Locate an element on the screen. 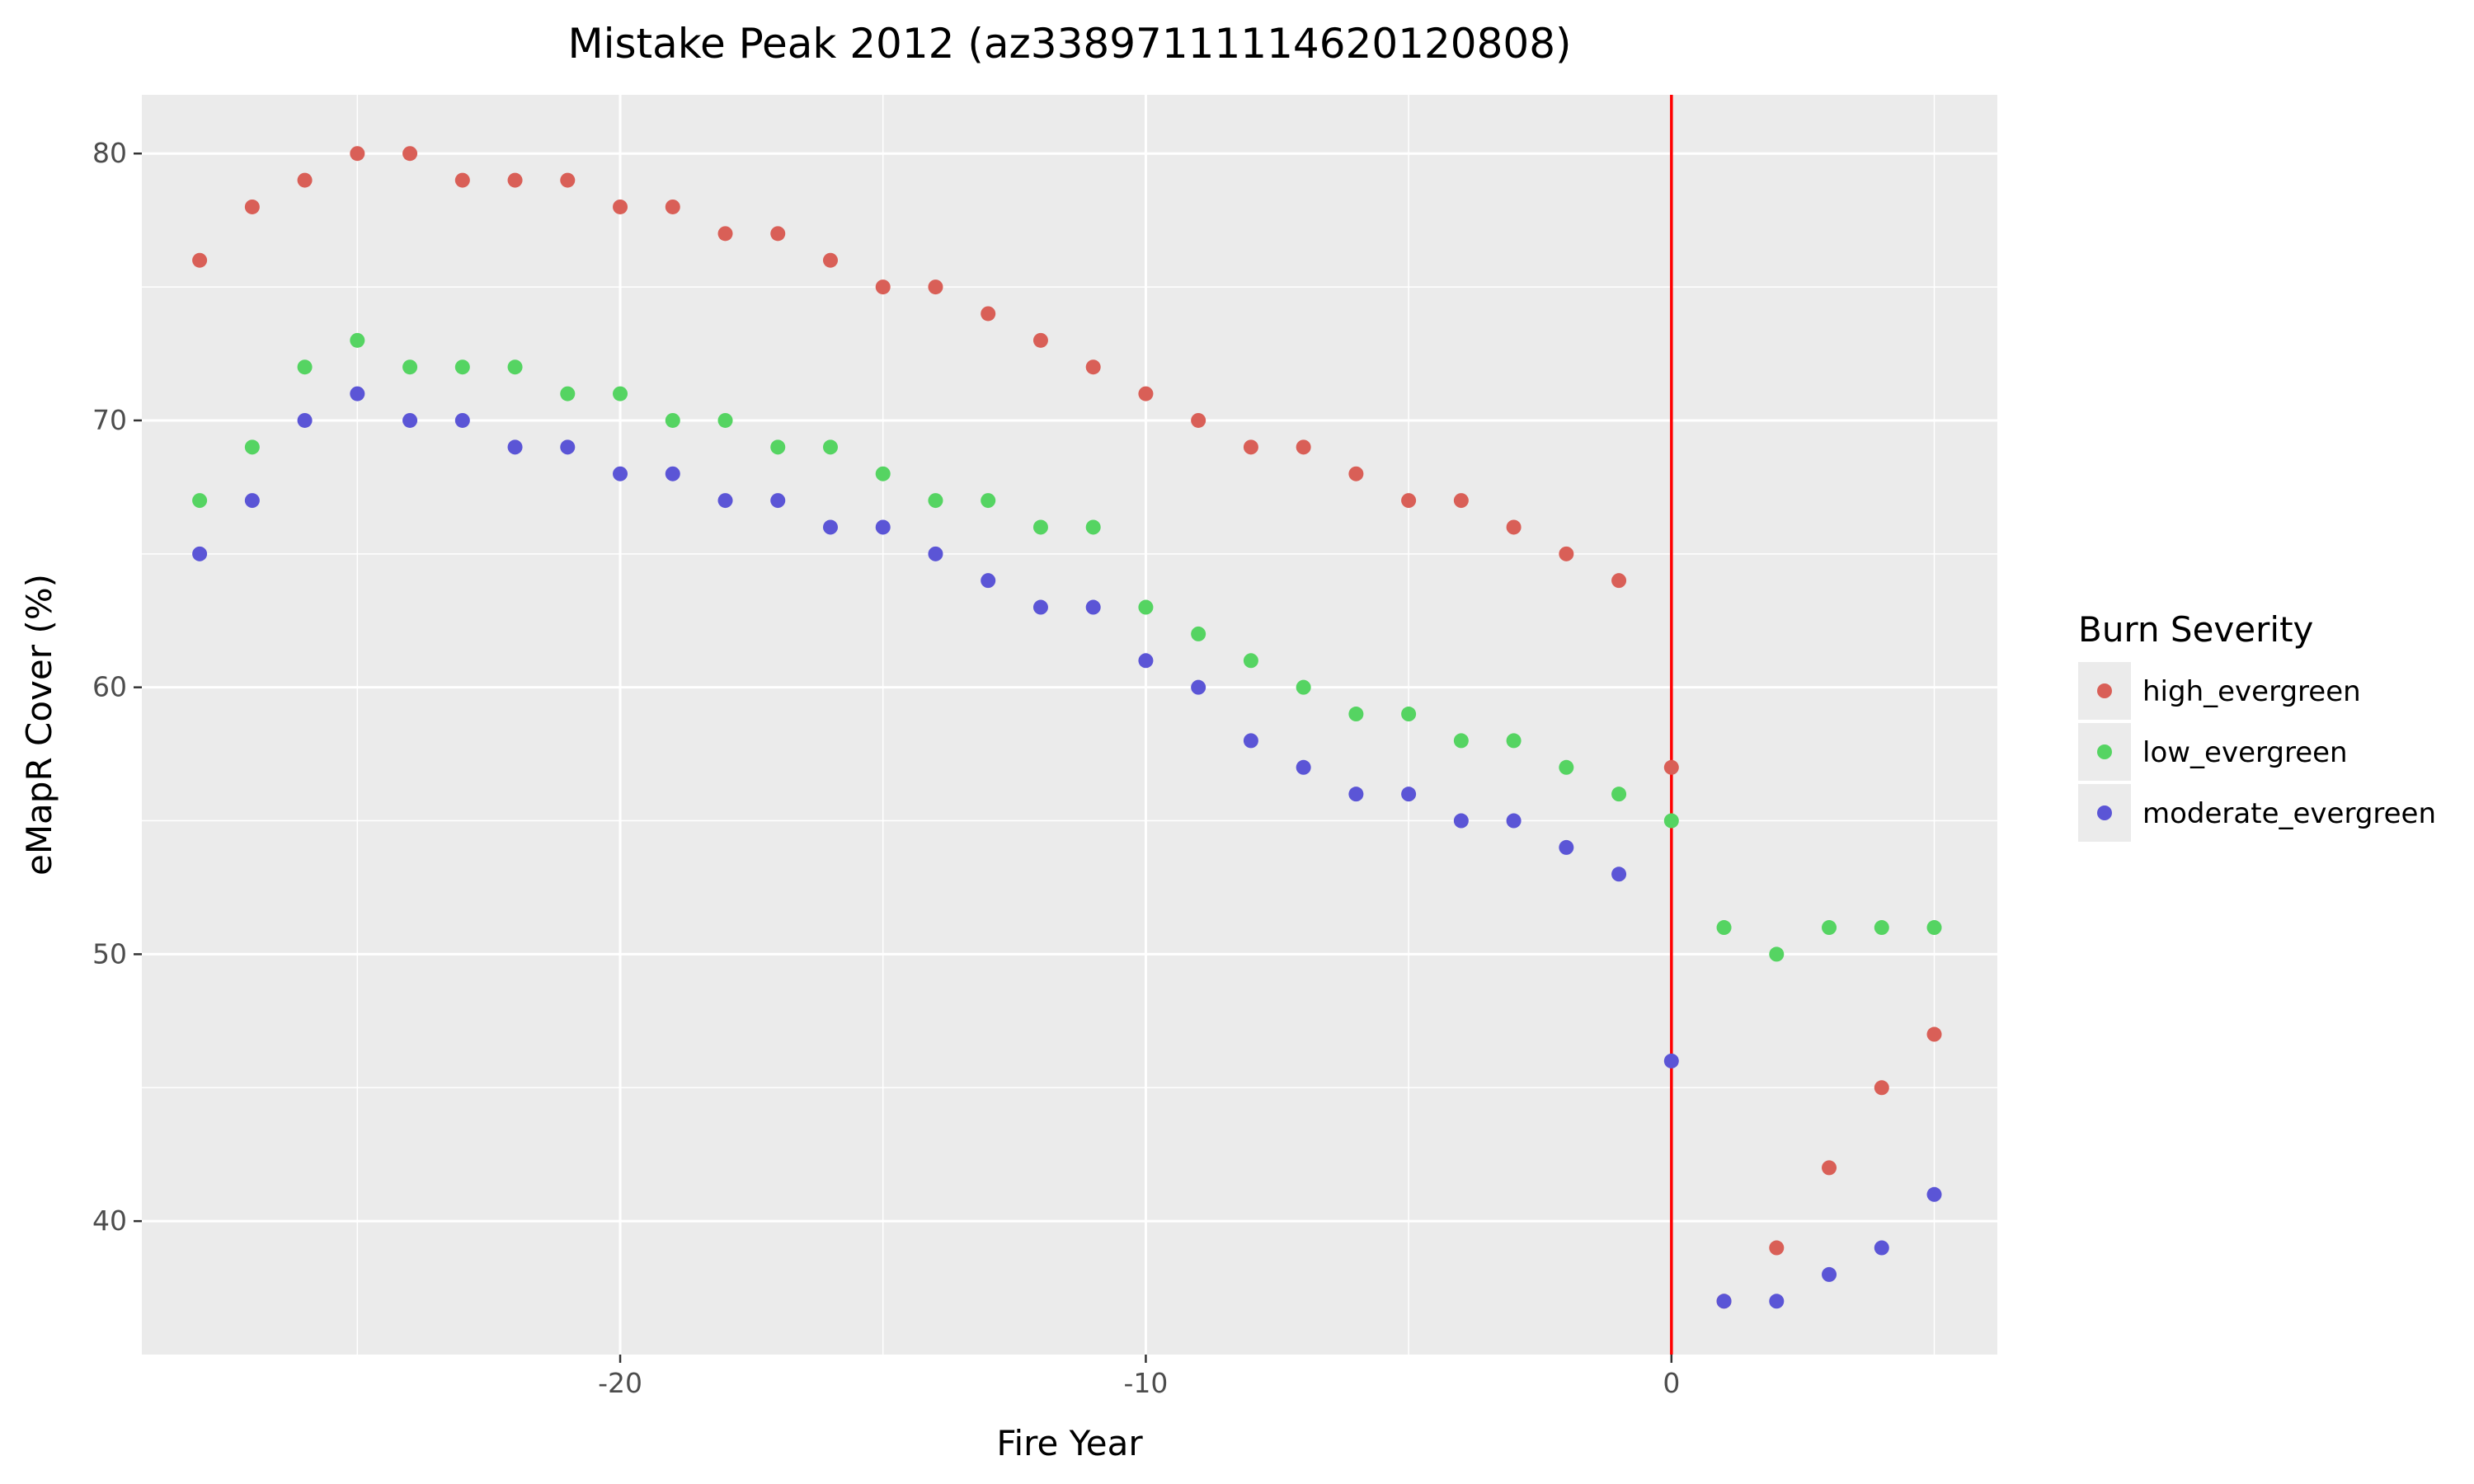 This screenshot has height=1484, width=2474. y-axis-title: eMapR Cover (%) is located at coordinates (39, 725).